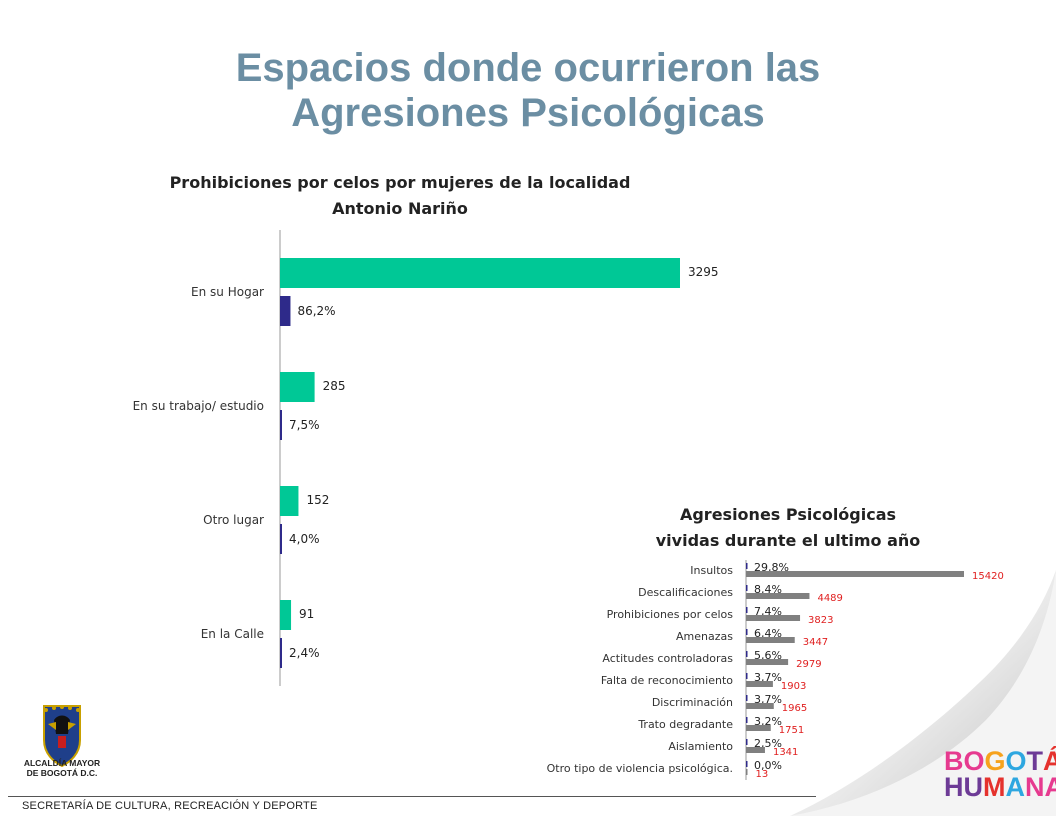  What do you see at coordinates (685, 724) in the screenshot?
I see `chart2-category-label: Trato degradante` at bounding box center [685, 724].